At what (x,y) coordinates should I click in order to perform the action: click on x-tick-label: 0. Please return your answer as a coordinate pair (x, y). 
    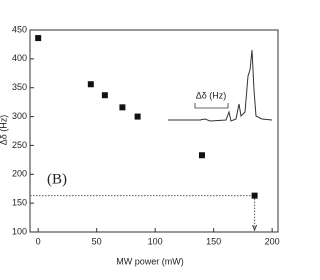
    Looking at the image, I should click on (38, 241).